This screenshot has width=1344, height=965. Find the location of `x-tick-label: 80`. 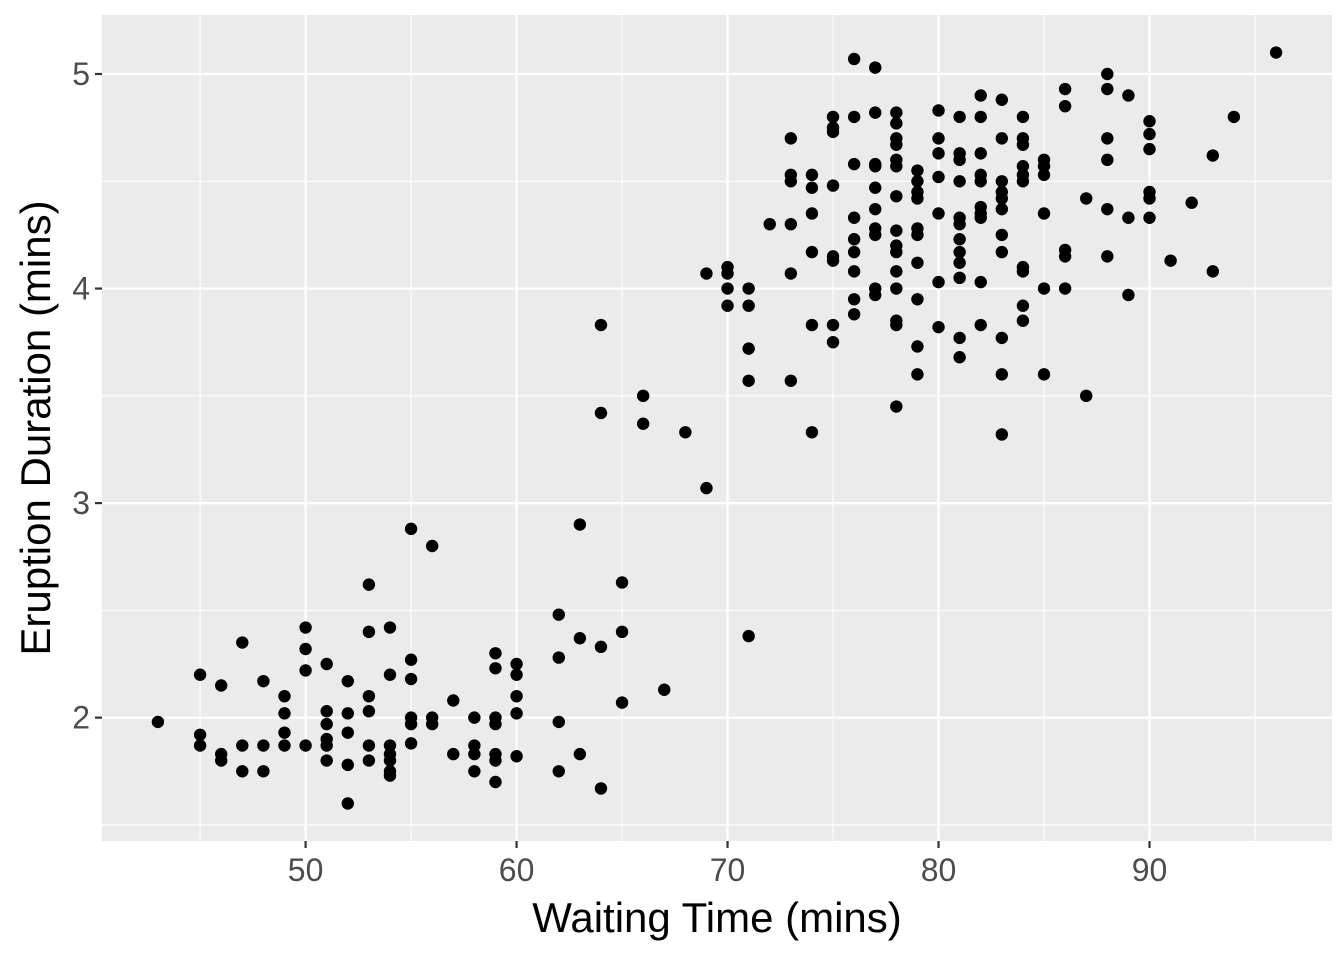

x-tick-label: 80 is located at coordinates (939, 870).